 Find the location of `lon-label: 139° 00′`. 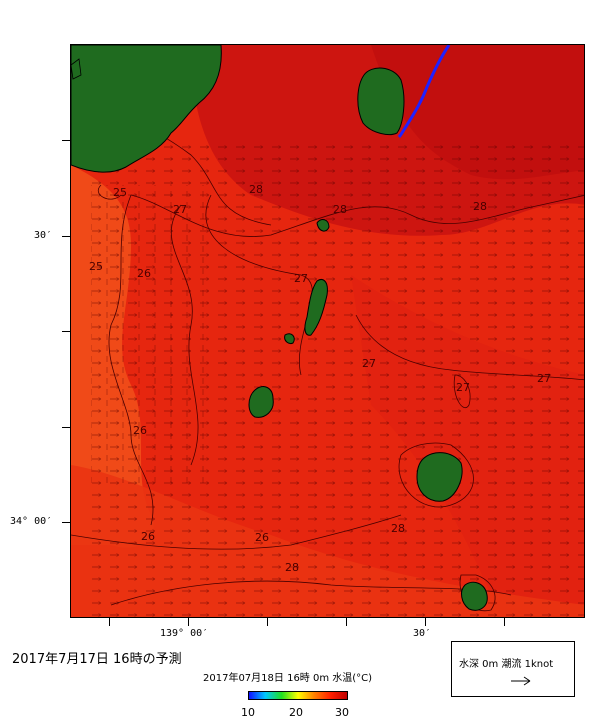

lon-label: 139° 00′ is located at coordinates (184, 633).